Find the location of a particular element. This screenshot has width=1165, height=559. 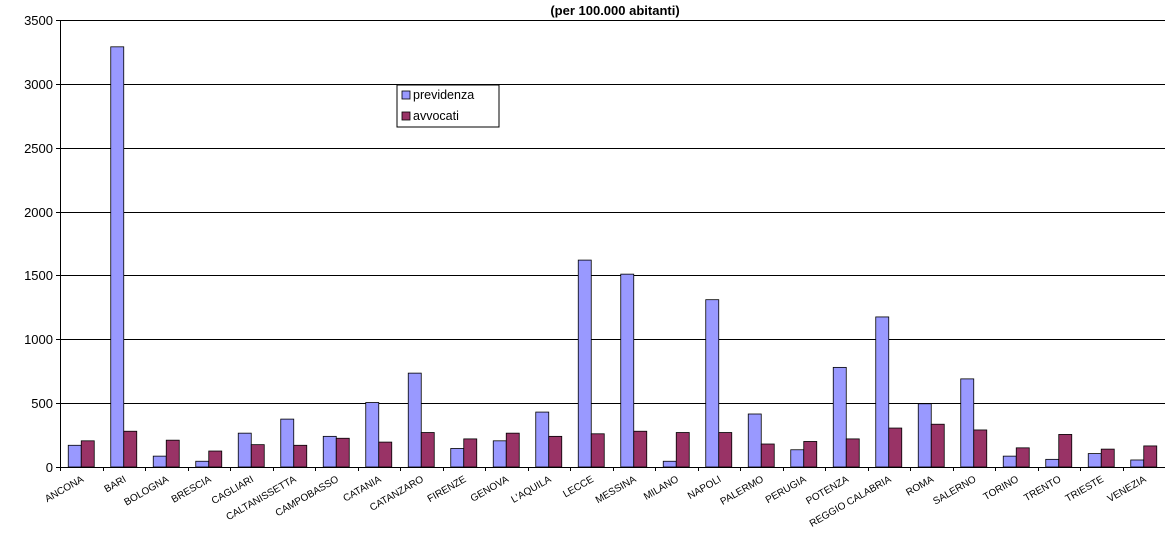

x-tick-label: VENEZIA is located at coordinates (1127, 489).